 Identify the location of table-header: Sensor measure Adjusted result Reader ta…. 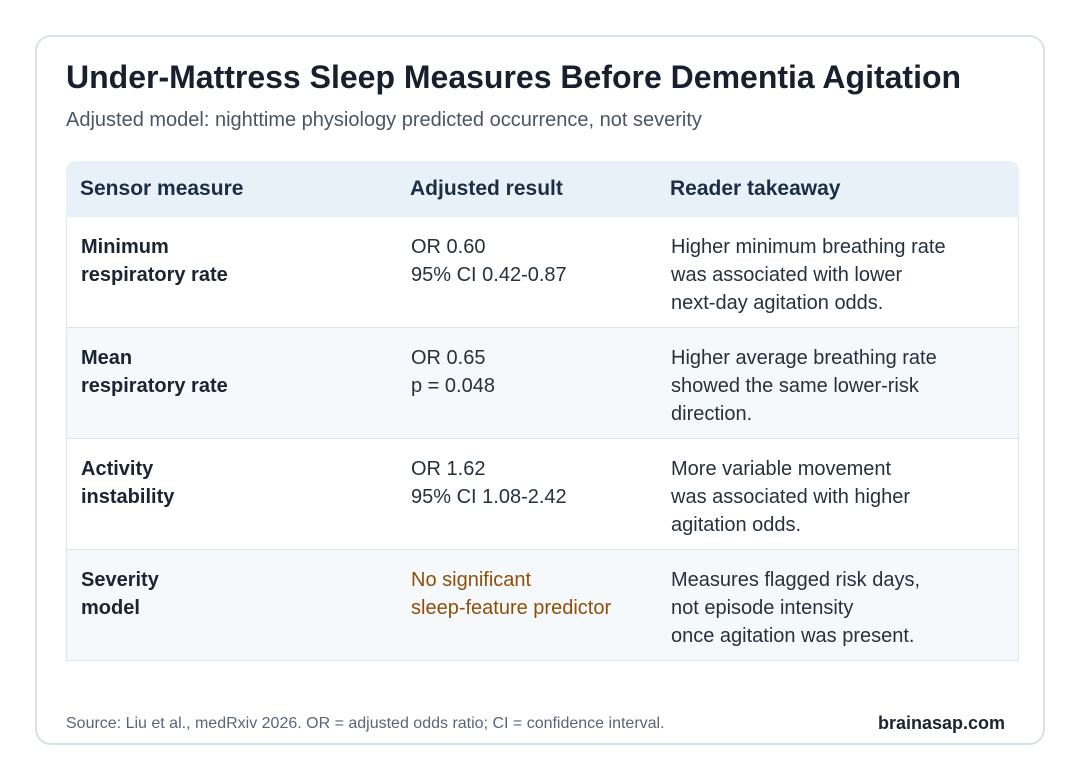
(542, 189).